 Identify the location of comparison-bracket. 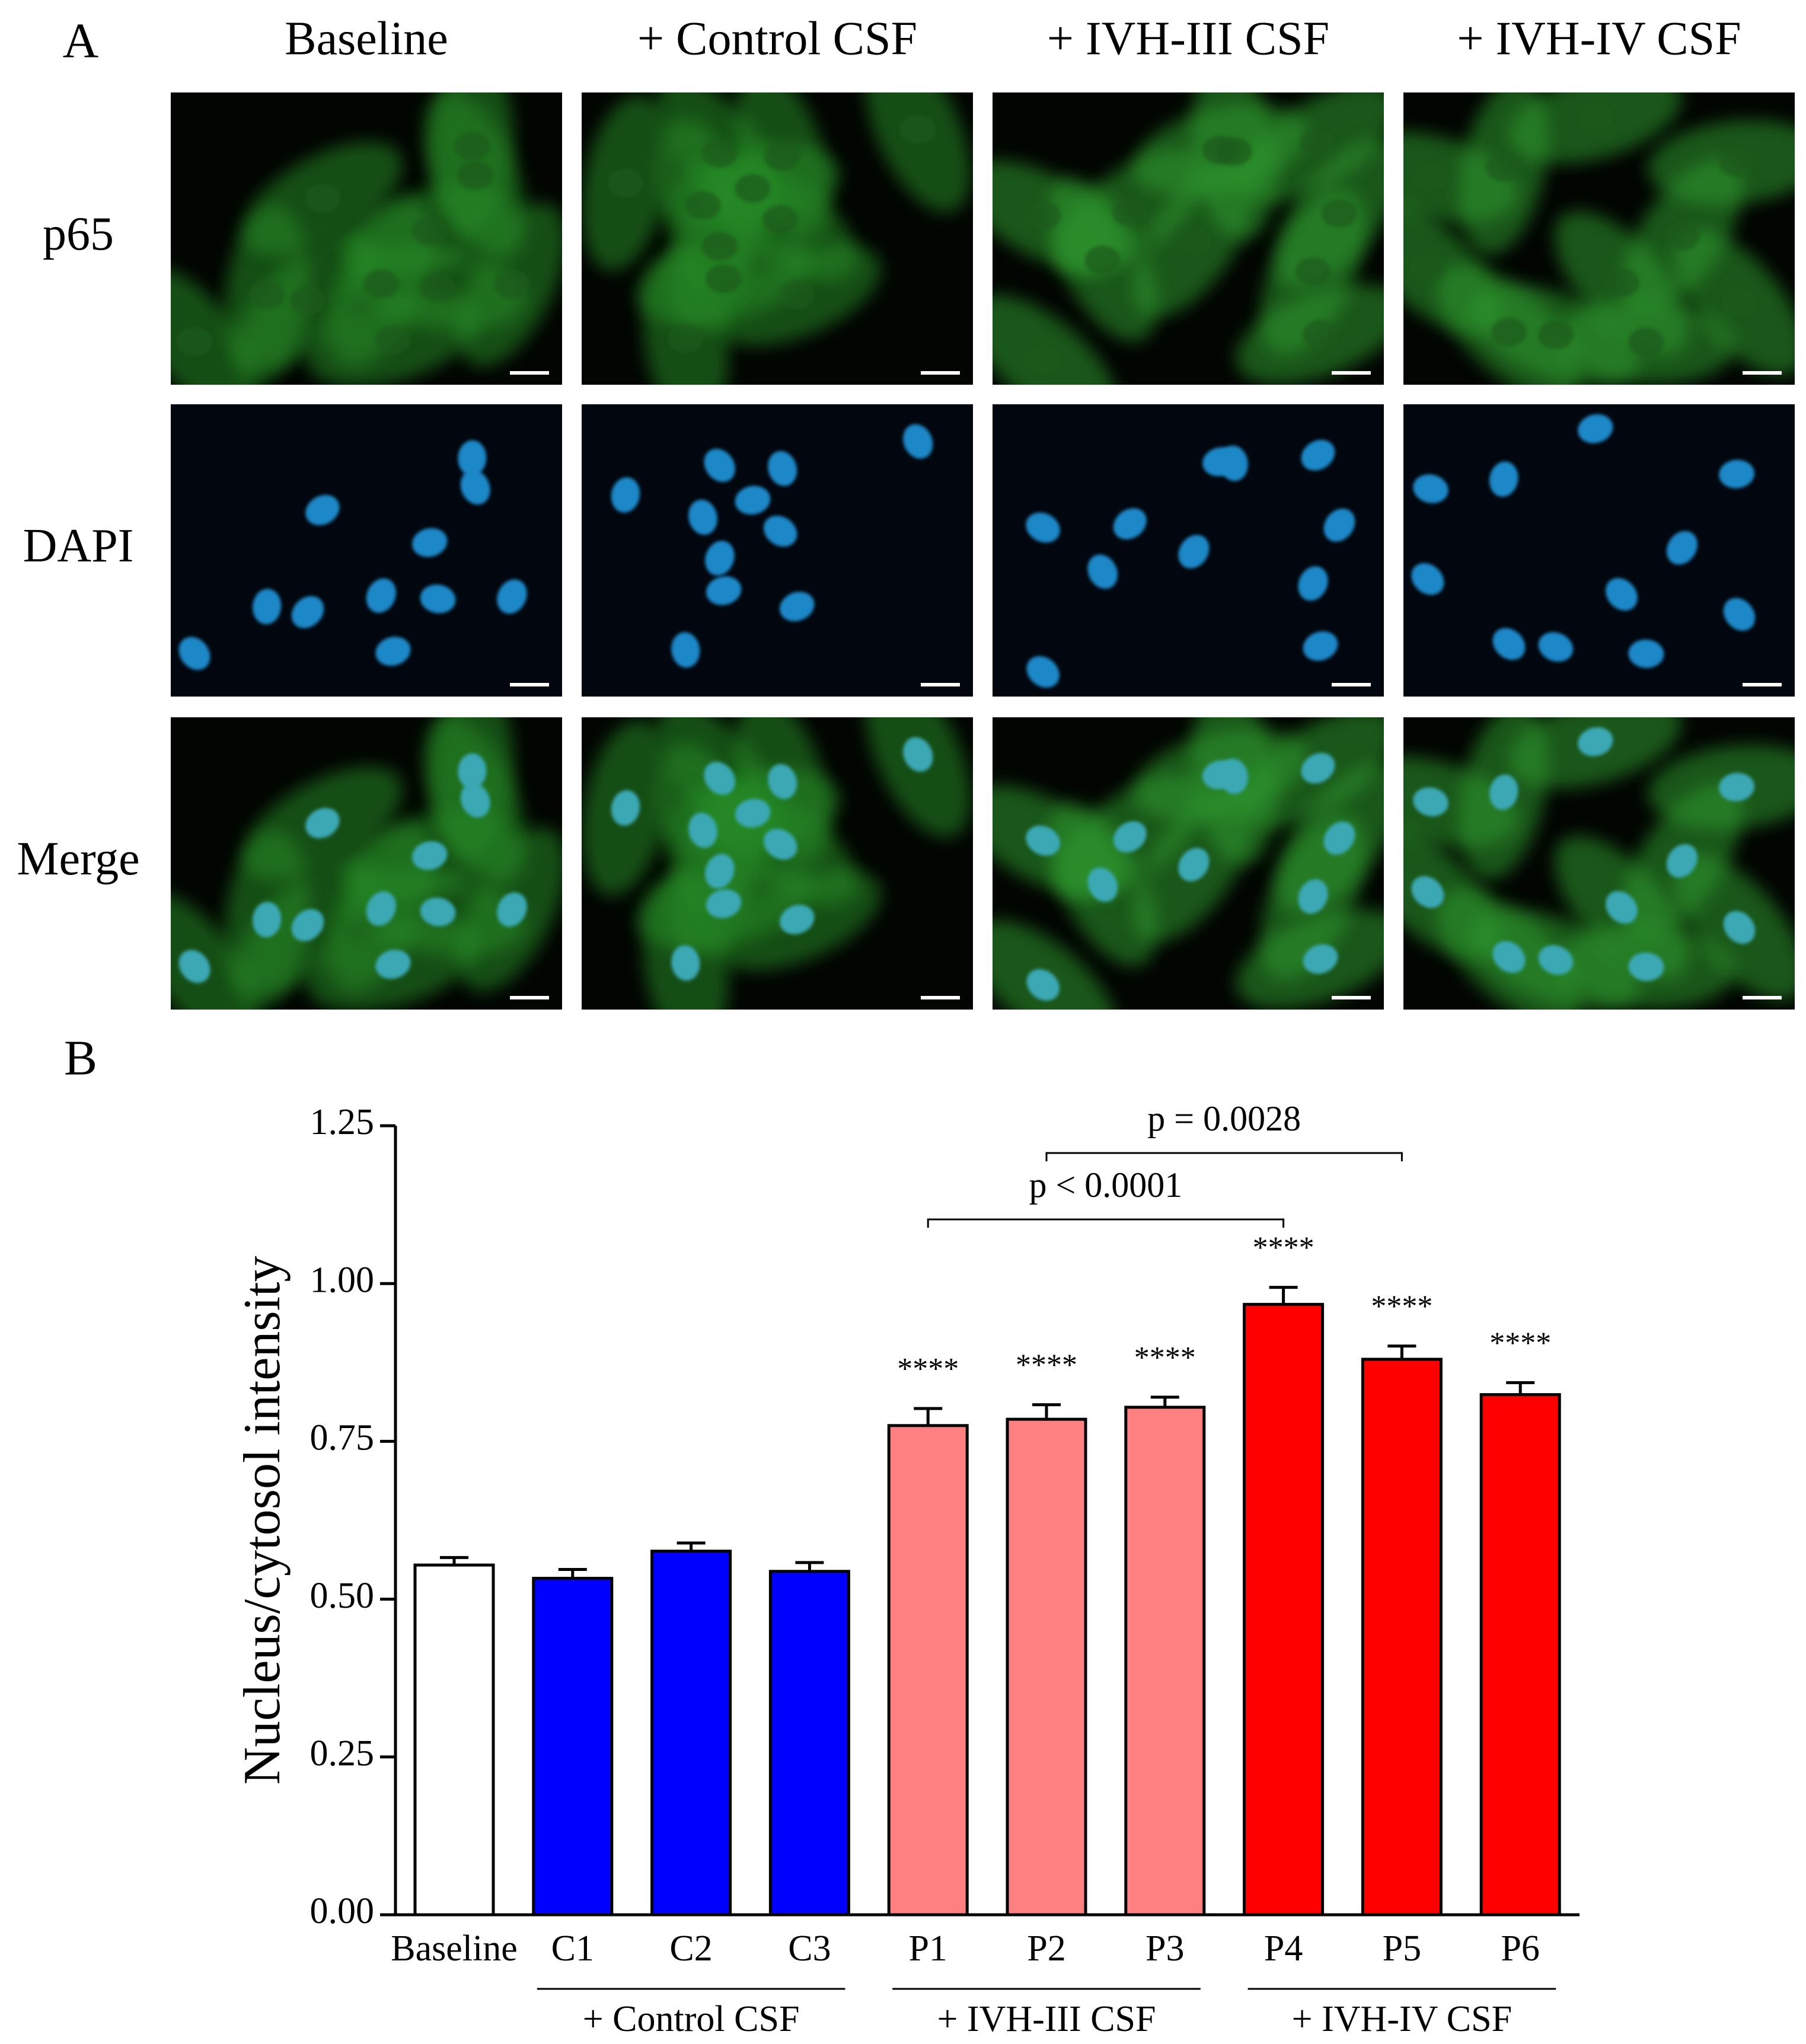
(1224, 1156).